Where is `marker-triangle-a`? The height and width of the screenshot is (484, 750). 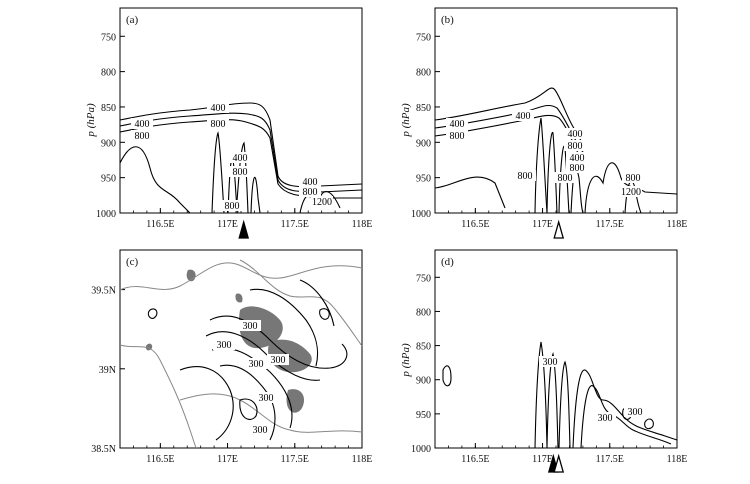
marker-triangle-a is located at coordinates (244, 229).